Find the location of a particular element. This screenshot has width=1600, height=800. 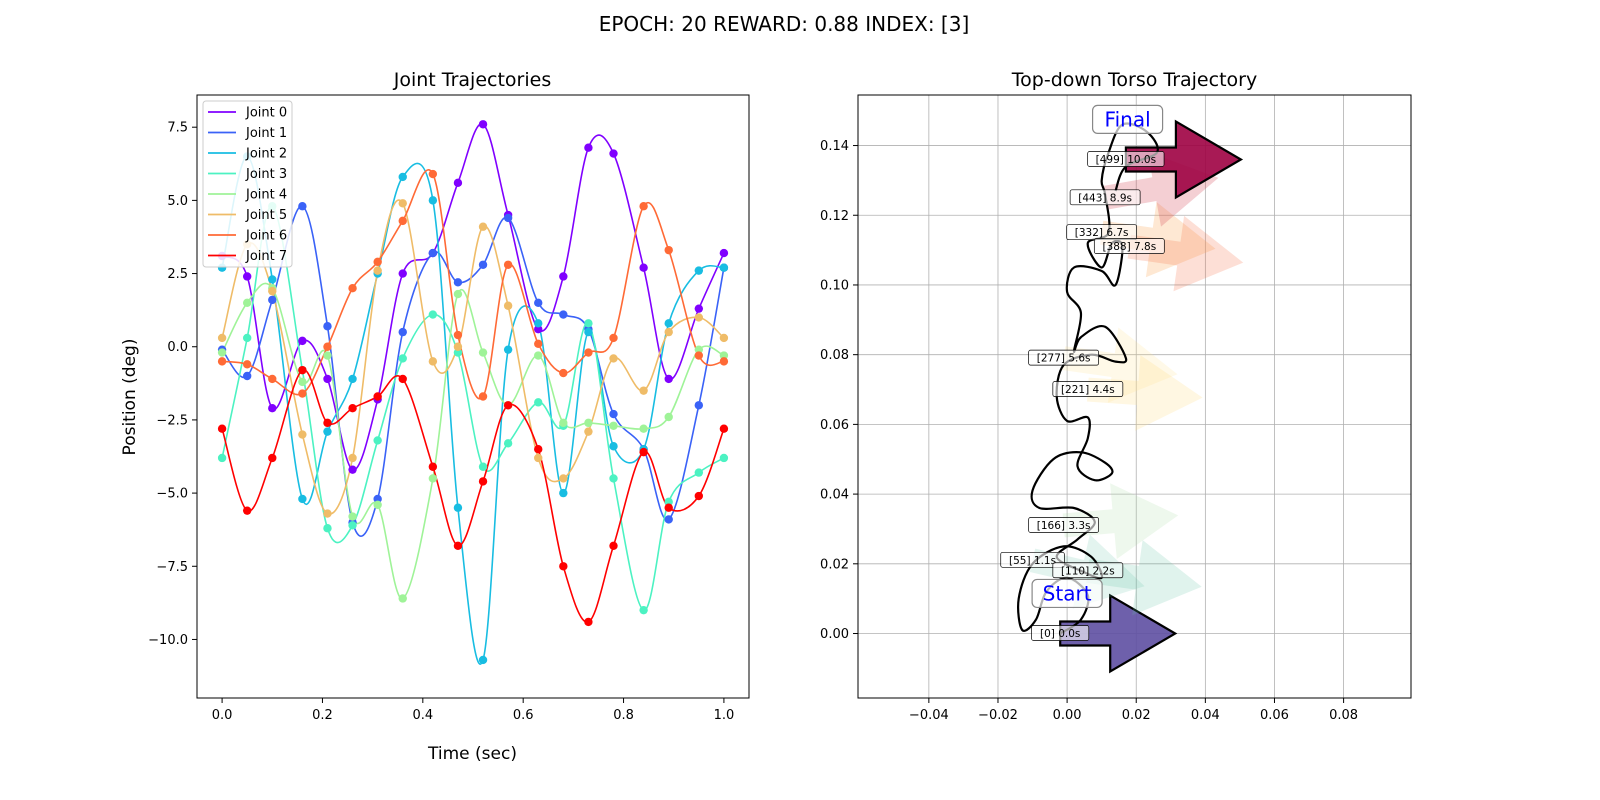

y-tick-label: 7.5 is located at coordinates (177, 128).